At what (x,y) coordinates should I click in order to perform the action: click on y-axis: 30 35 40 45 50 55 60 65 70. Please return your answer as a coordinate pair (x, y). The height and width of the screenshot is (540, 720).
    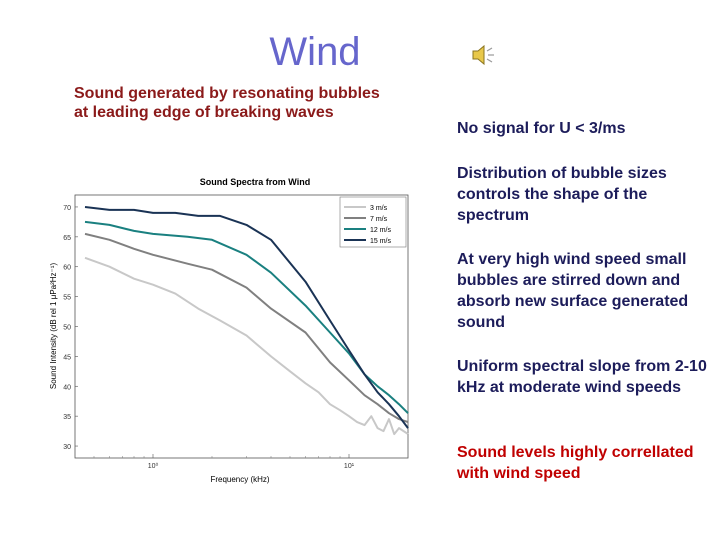
    Looking at the image, I should click on (70, 328).